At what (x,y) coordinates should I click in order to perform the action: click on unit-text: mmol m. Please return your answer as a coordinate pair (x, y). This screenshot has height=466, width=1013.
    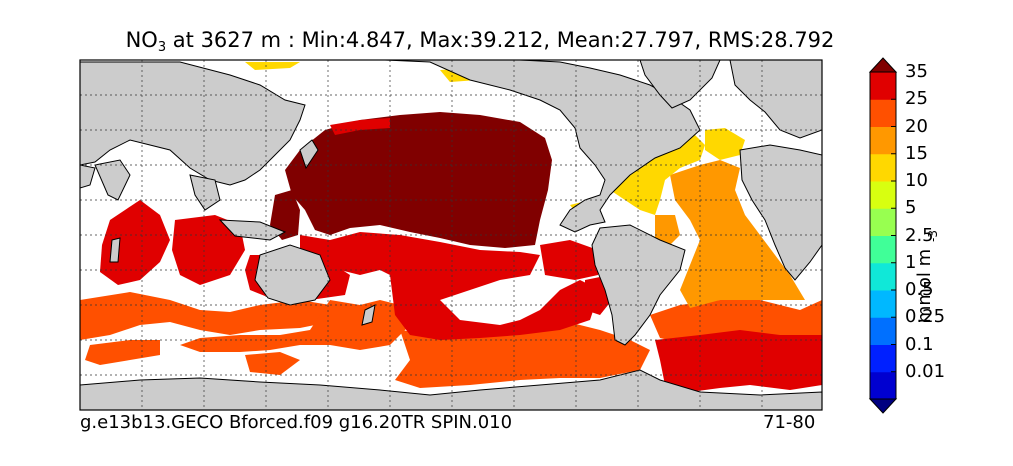
    Looking at the image, I should click on (924, 286).